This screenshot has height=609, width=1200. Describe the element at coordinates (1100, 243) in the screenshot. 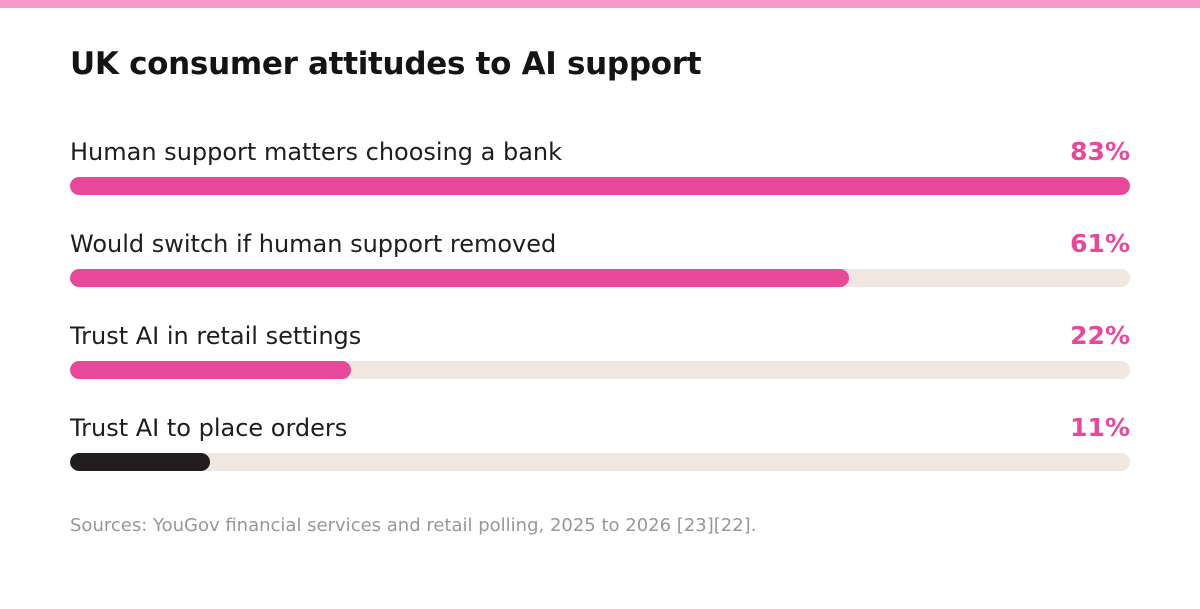

I see `bar-value-label: 61%` at that location.